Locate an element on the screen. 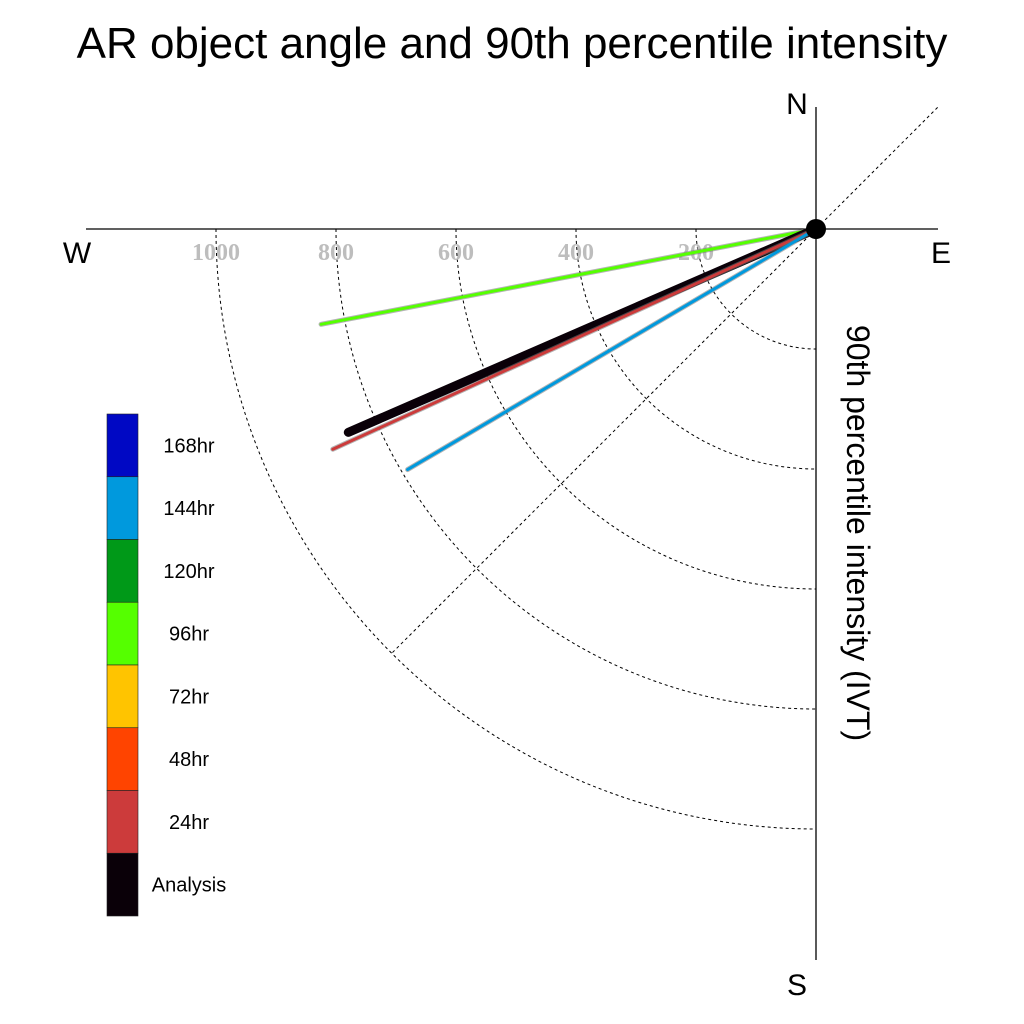  radial-tick-labels: 1000800600400200 is located at coordinates (453, 253).